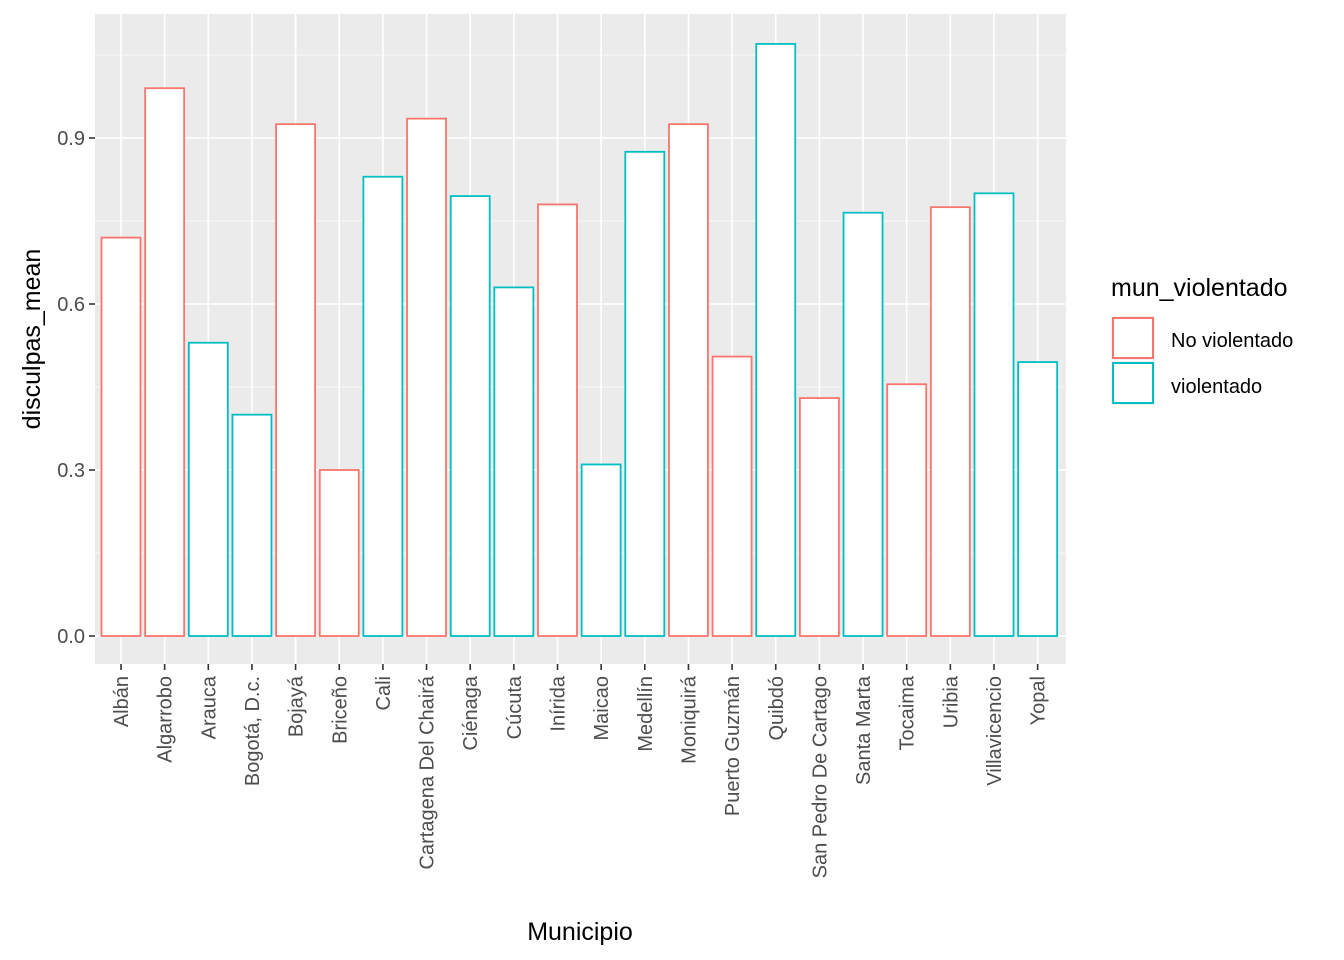 The width and height of the screenshot is (1344, 960). What do you see at coordinates (995, 731) in the screenshot?
I see `x-tick-label: Villavicencio` at bounding box center [995, 731].